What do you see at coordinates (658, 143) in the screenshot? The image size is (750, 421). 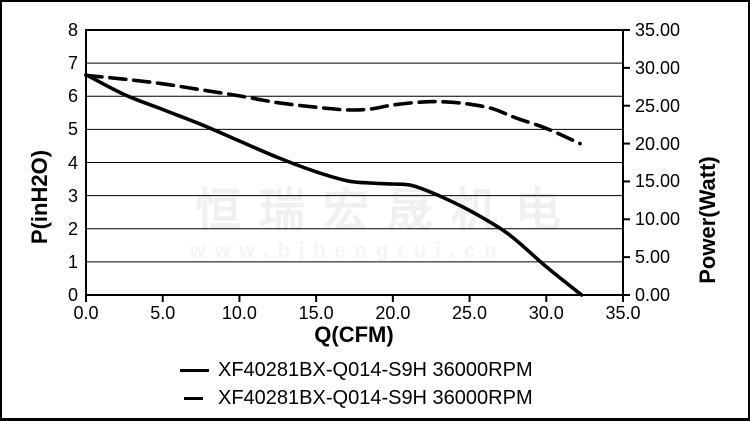 I see `y-right-tick-label: 20.00` at bounding box center [658, 143].